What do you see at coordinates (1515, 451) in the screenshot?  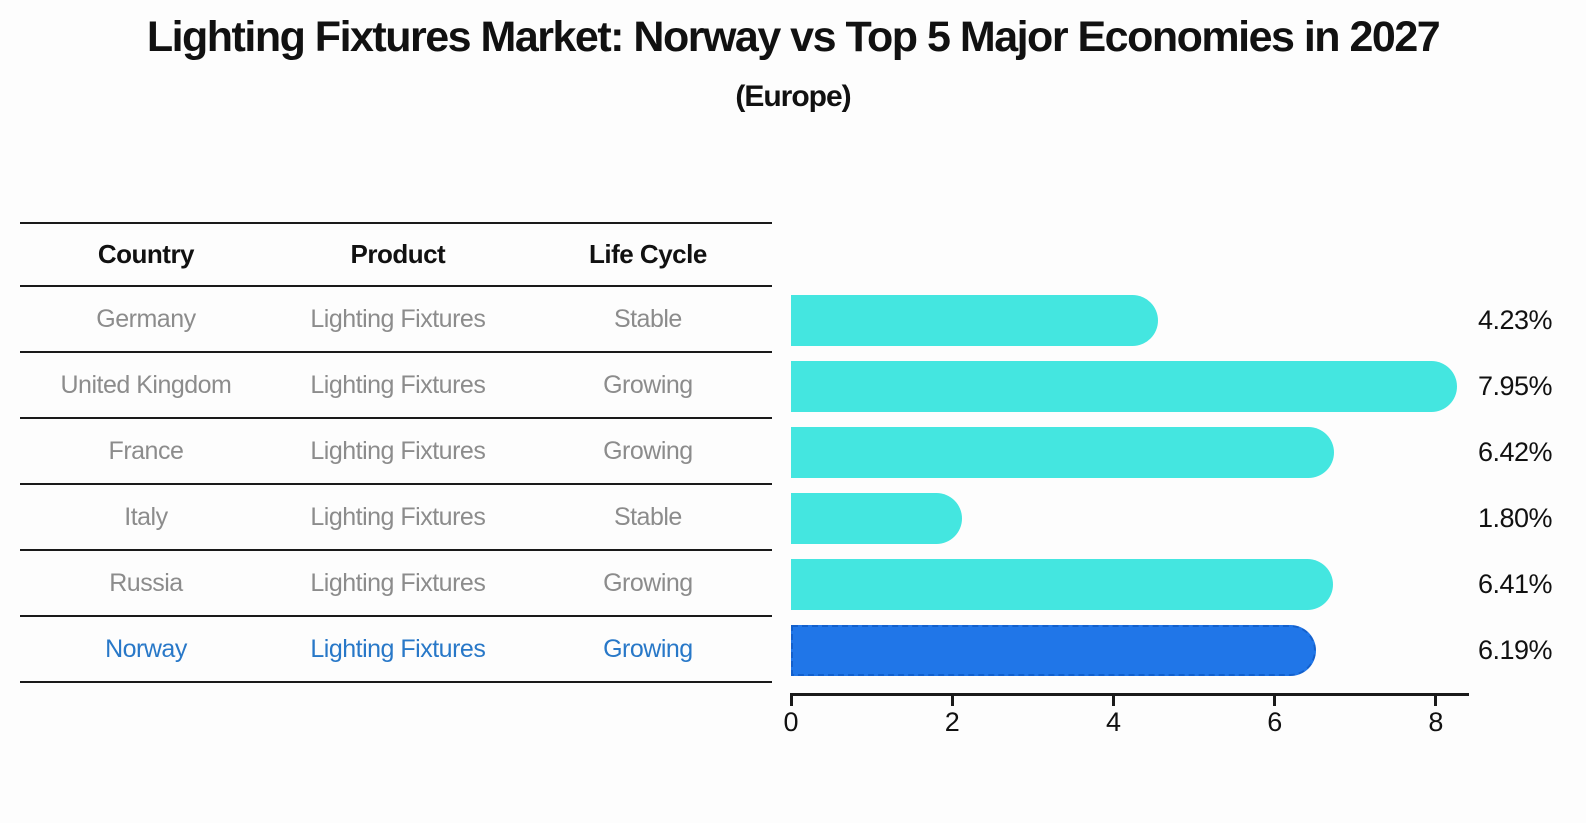 I see `value-label-france: 6.42%` at bounding box center [1515, 451].